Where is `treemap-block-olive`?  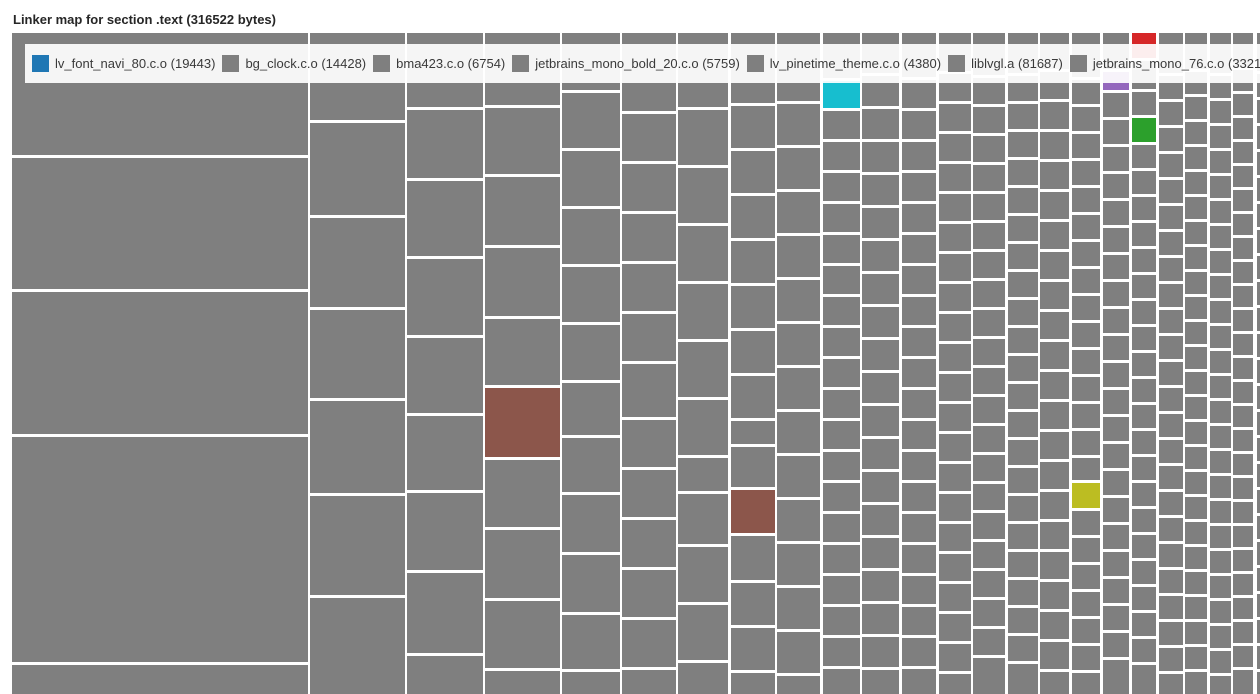 treemap-block-olive is located at coordinates (1086, 495).